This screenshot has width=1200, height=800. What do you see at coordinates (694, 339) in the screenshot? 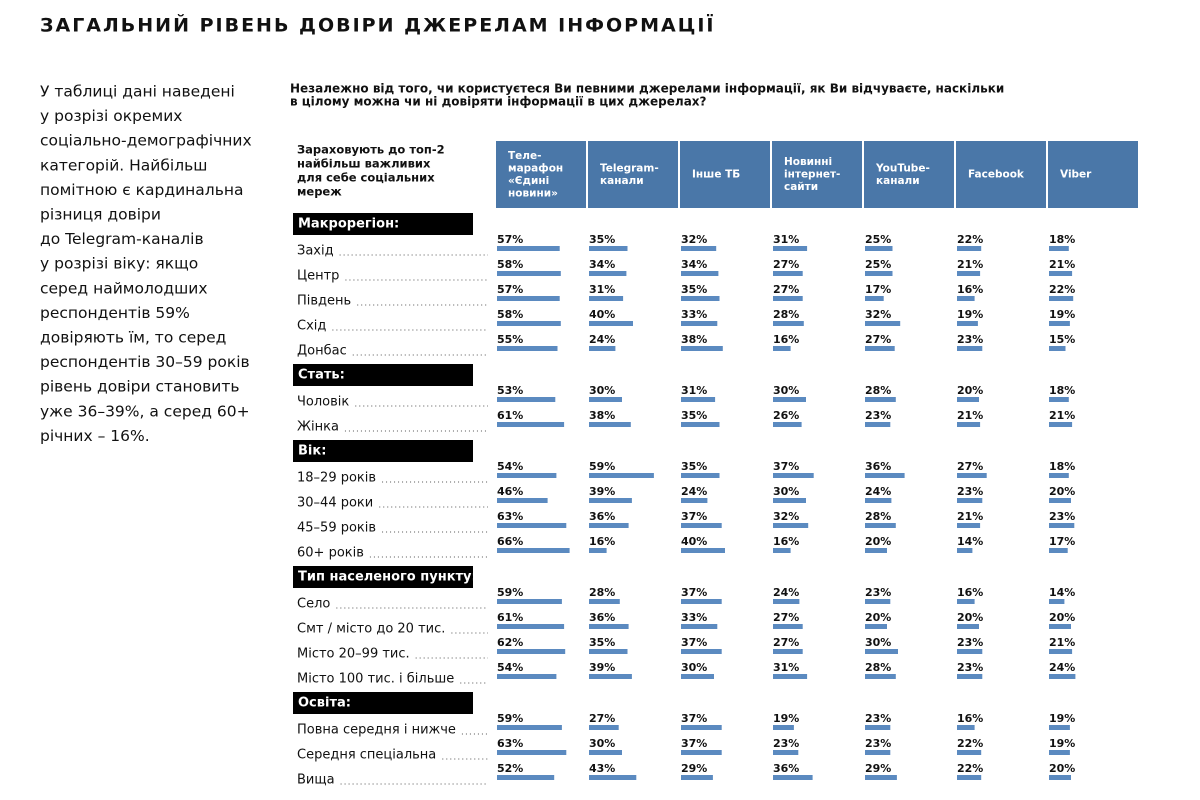
I see `value-label: 38%` at bounding box center [694, 339].